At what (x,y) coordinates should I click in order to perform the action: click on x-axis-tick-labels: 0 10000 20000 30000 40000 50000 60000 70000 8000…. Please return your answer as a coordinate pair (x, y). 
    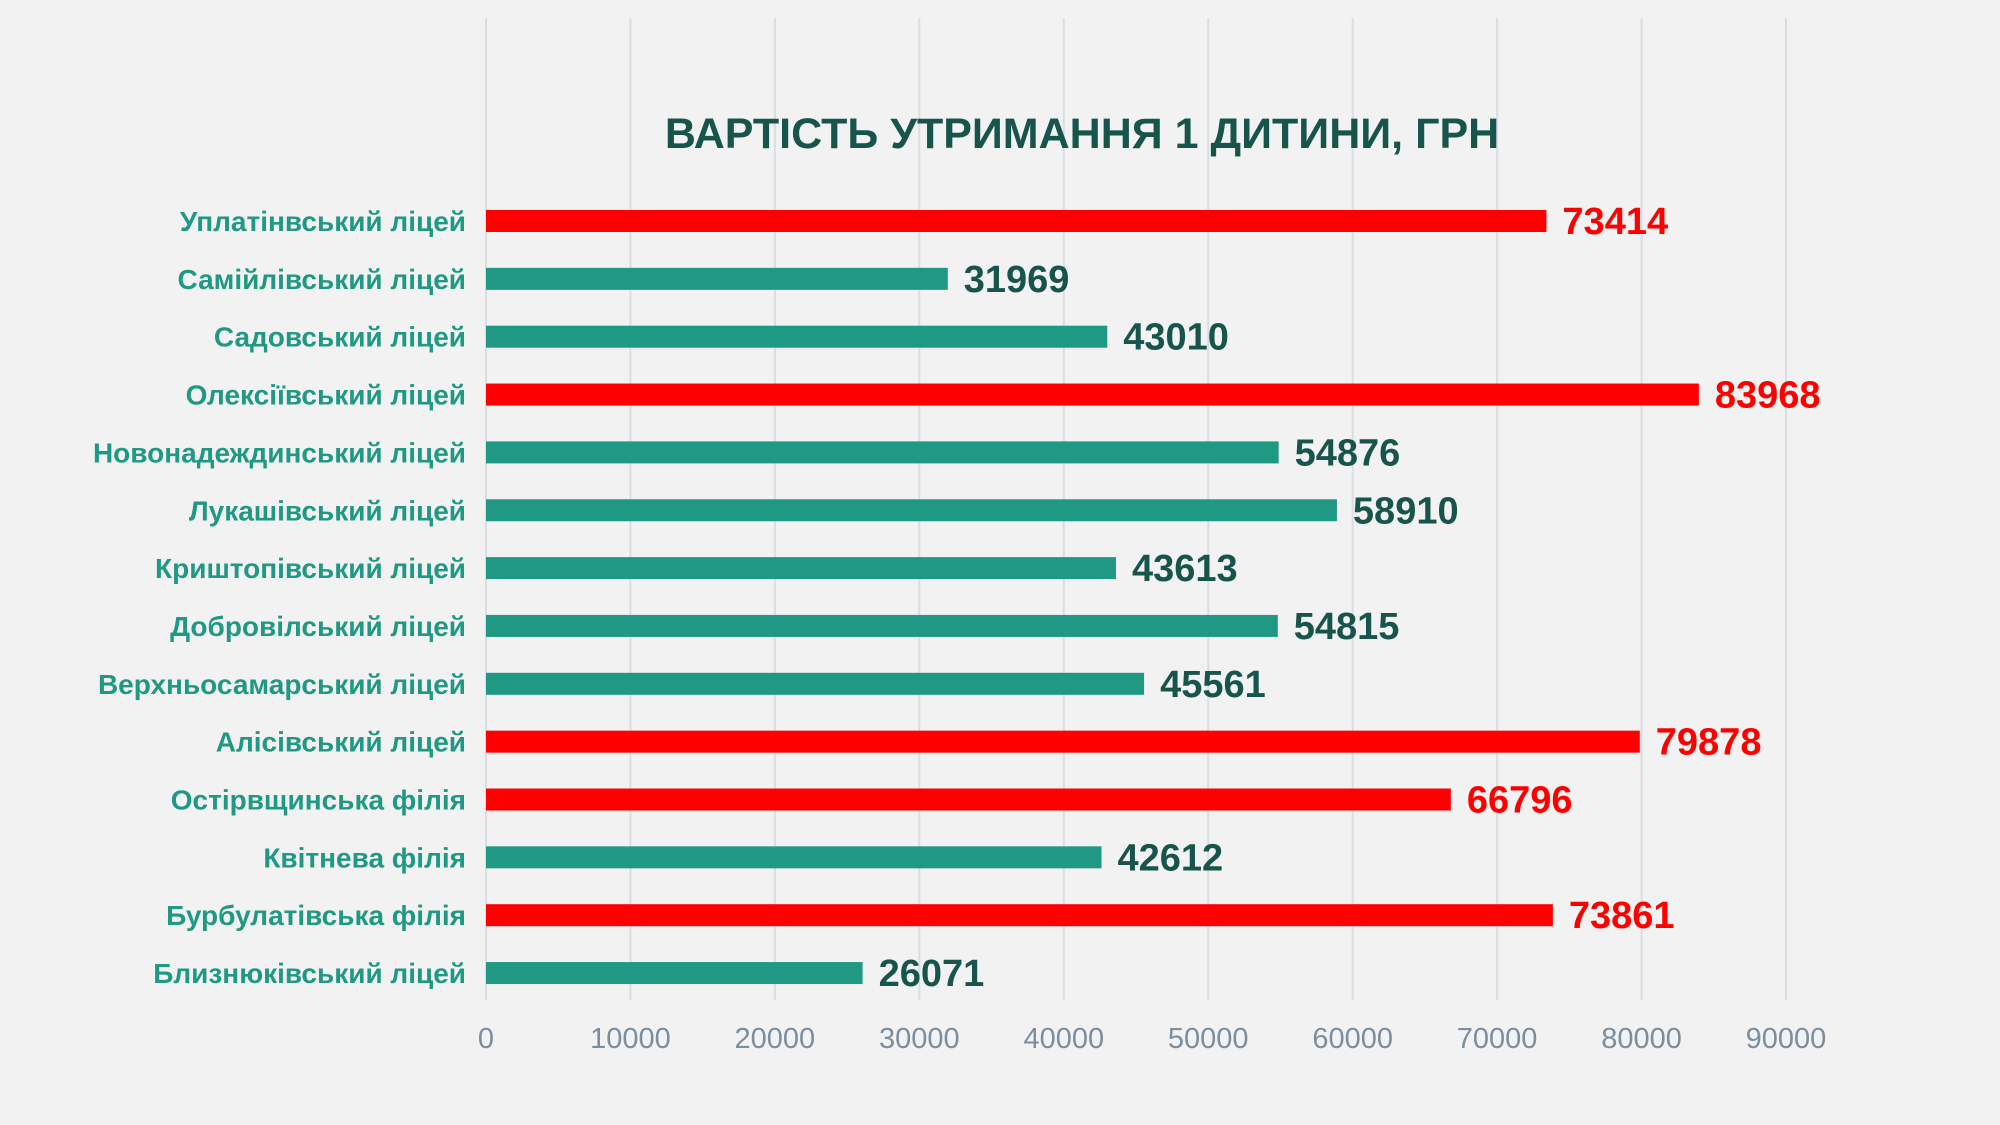
    Looking at the image, I should click on (1152, 1039).